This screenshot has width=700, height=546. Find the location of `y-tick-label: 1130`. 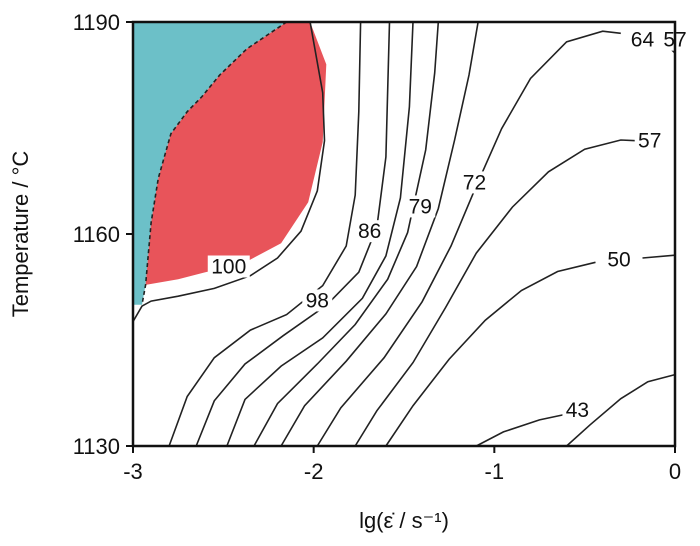

y-tick-label: 1130 is located at coordinates (96, 446).